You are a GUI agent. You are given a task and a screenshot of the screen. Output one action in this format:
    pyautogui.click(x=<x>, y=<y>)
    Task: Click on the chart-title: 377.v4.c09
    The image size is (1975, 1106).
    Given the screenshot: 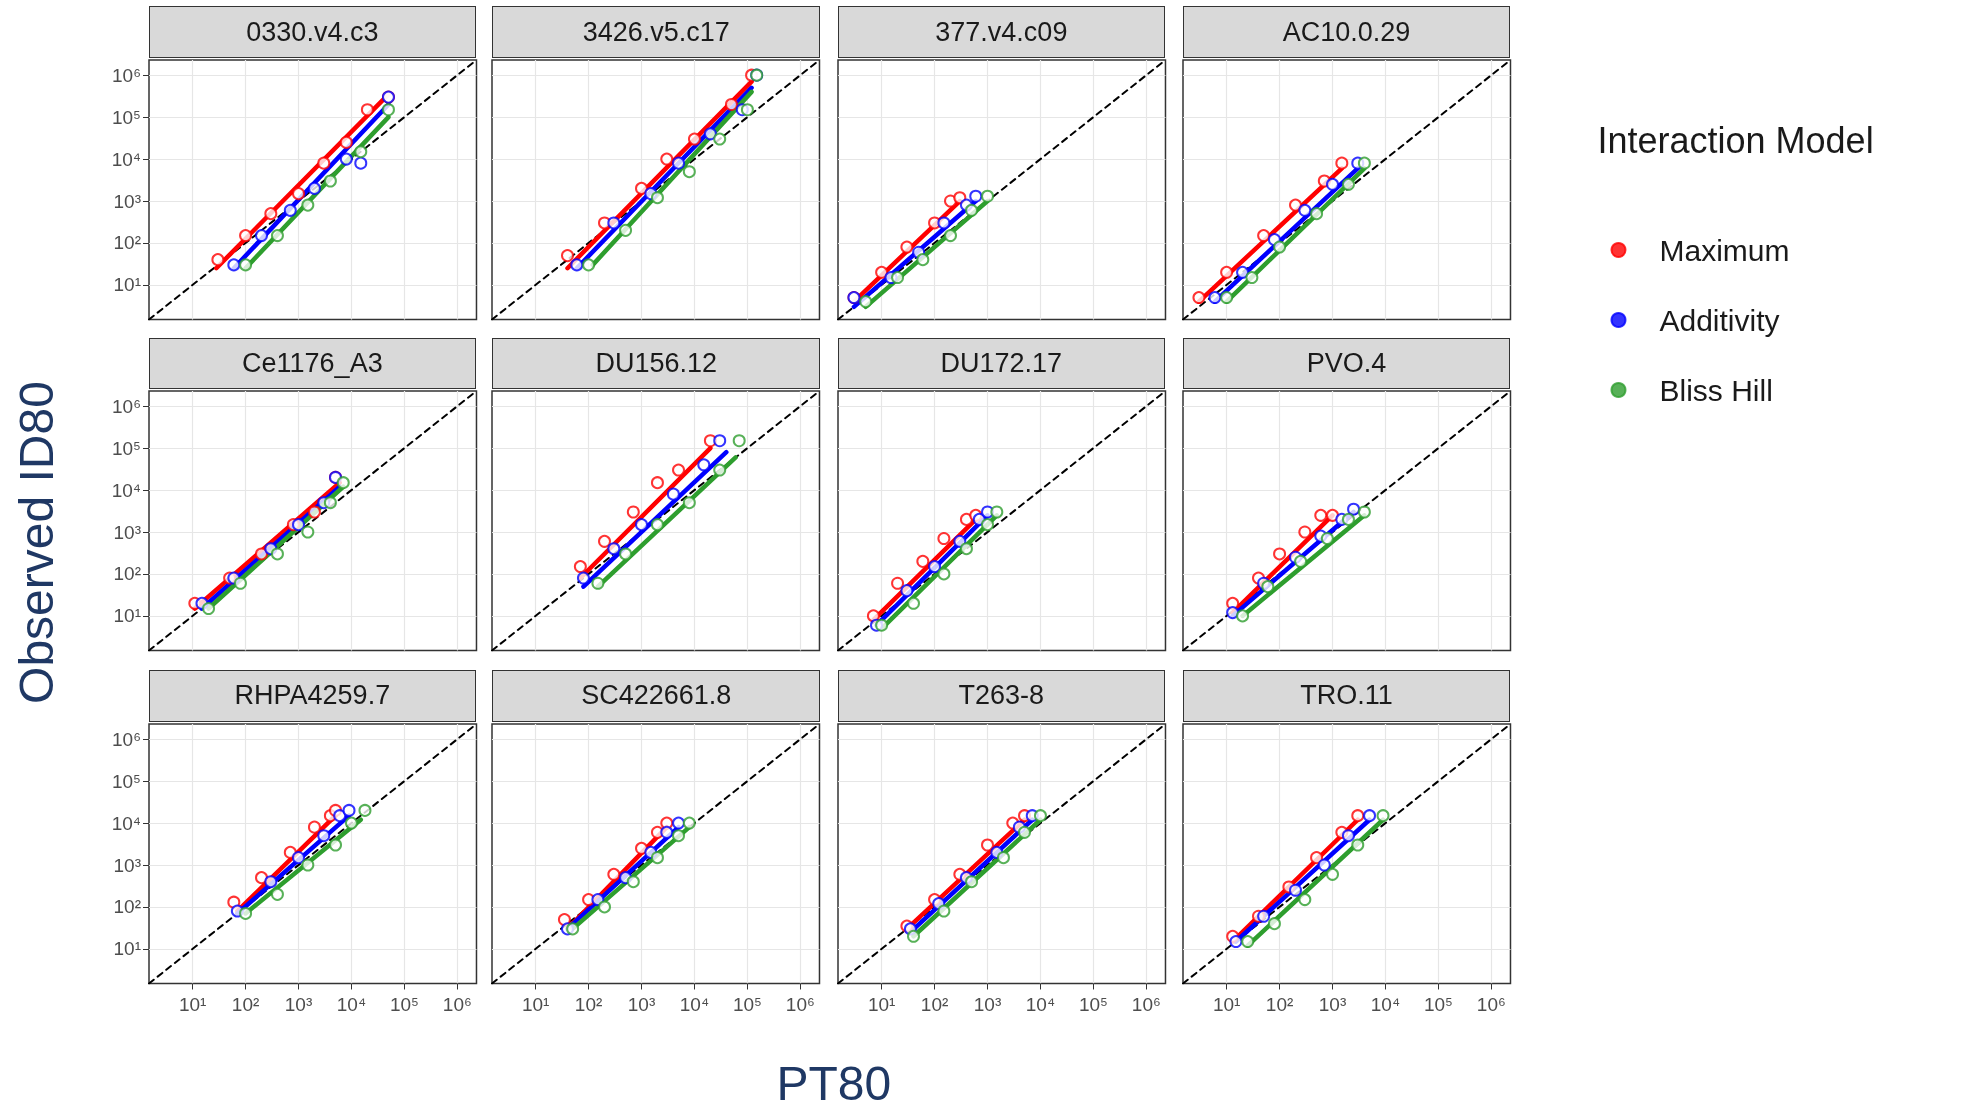 What is the action you would take?
    pyautogui.click(x=1001, y=32)
    